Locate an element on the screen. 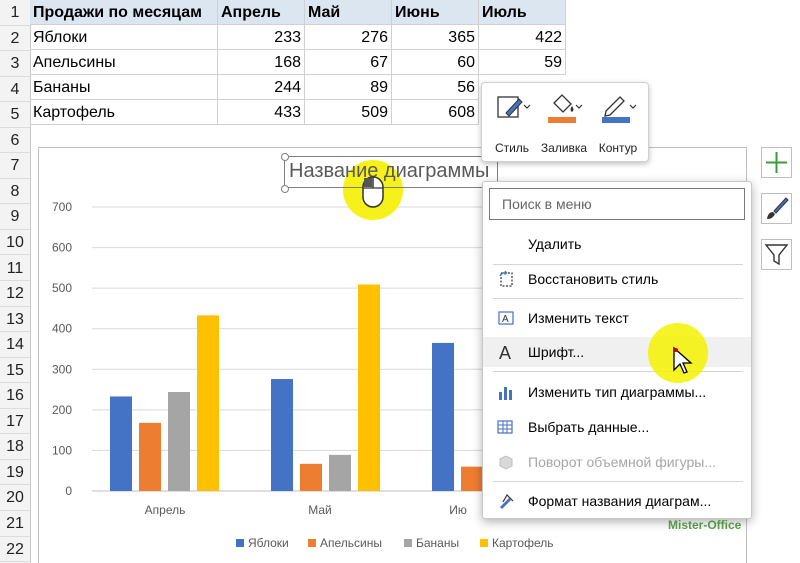 The height and width of the screenshot is (563, 800). chart-styles-button is located at coordinates (776, 208).